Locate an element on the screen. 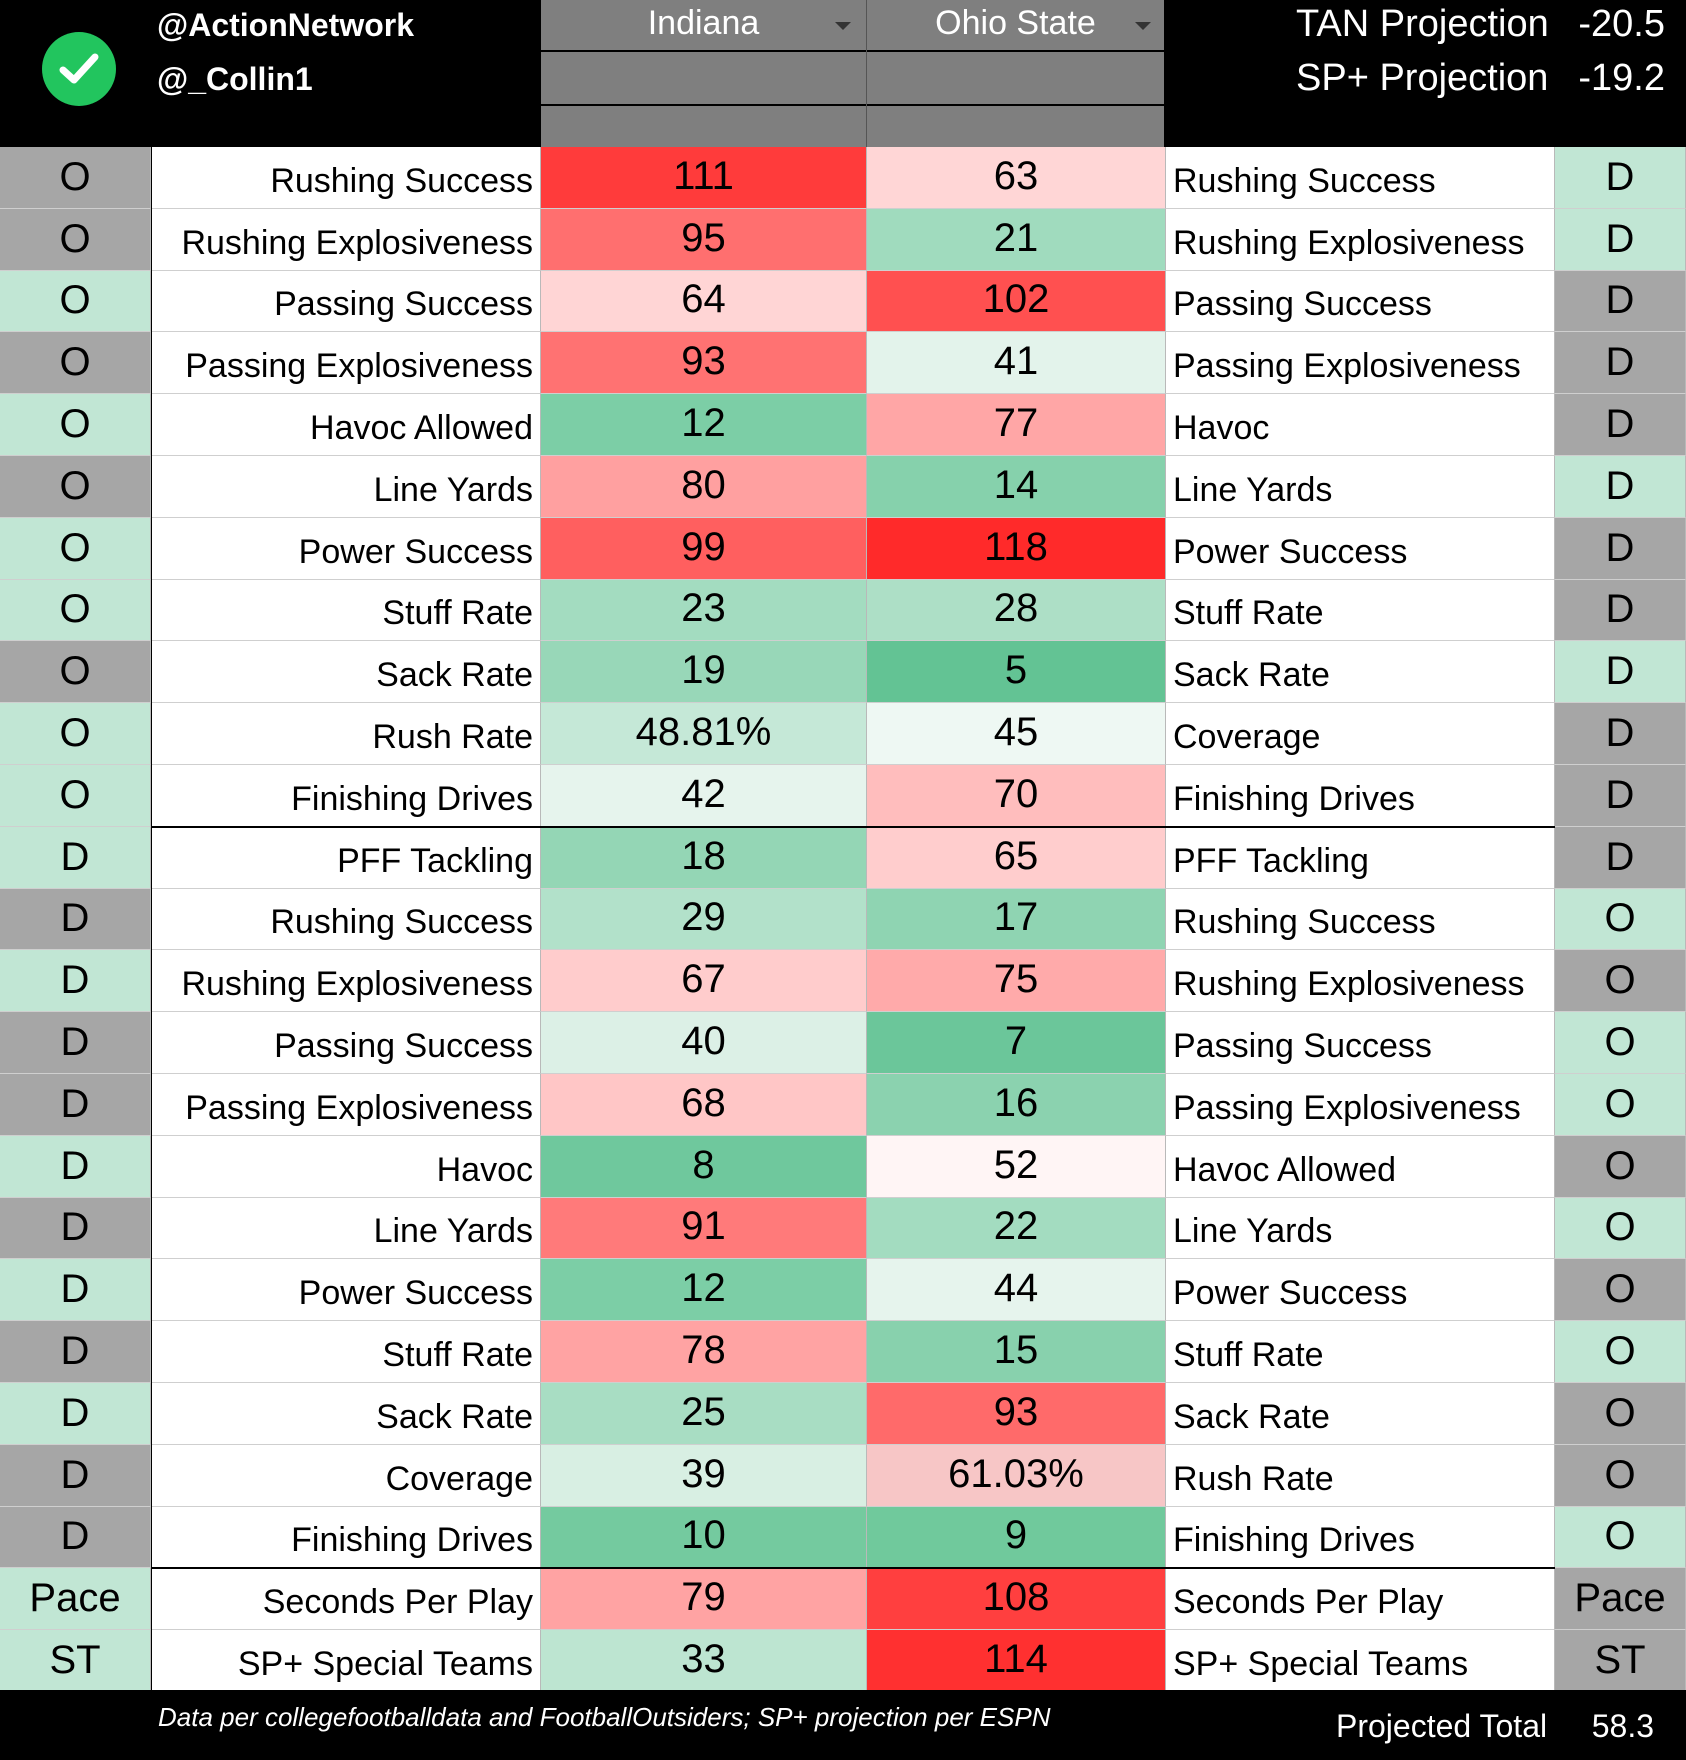 This screenshot has height=1760, width=1686. right-stat-value: 77 is located at coordinates (1016, 425).